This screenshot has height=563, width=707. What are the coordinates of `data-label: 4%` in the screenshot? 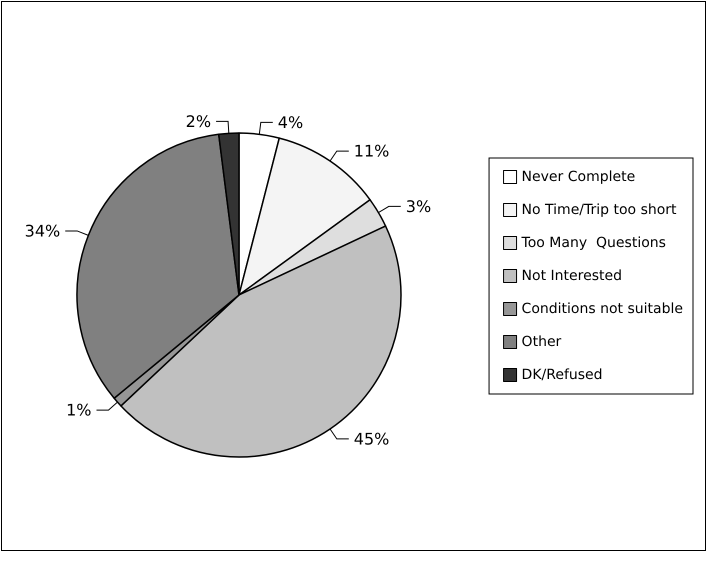 It's located at (291, 122).